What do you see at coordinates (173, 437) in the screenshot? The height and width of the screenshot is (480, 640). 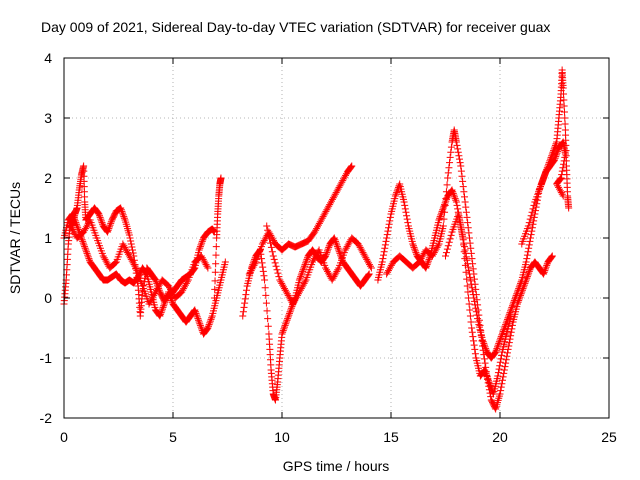 I see `x-tick-label: 5` at bounding box center [173, 437].